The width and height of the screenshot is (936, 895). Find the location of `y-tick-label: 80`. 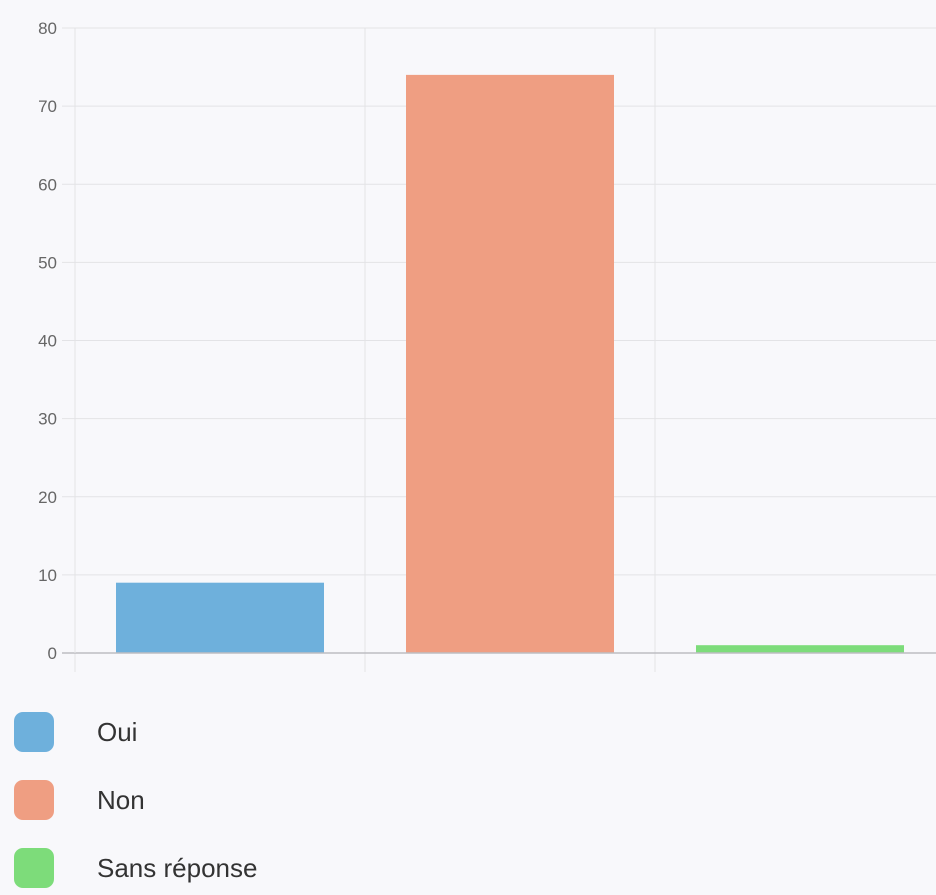

y-tick-label: 80 is located at coordinates (47, 28).